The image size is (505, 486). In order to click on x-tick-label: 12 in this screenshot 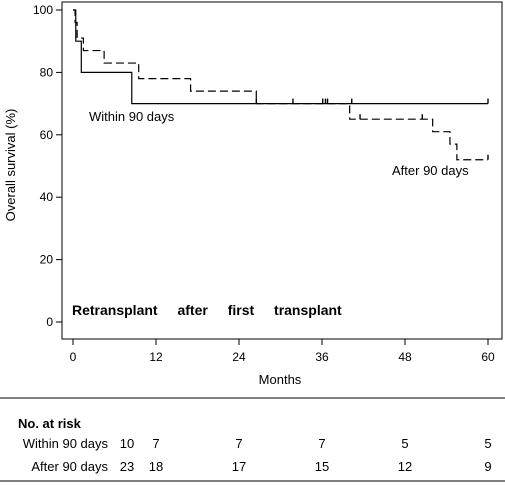, I will do `click(156, 357)`.